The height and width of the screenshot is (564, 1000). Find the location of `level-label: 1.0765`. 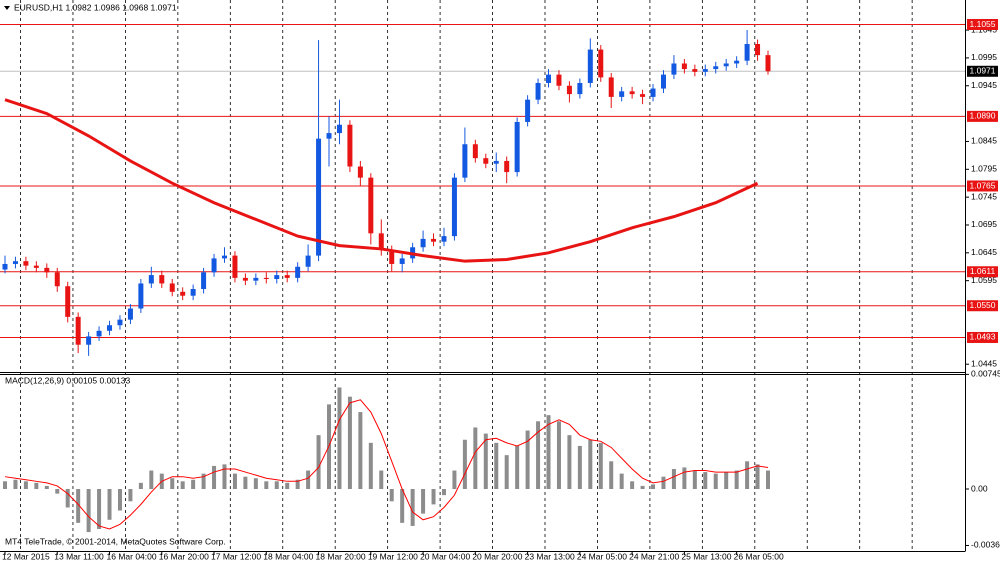

level-label: 1.0765 is located at coordinates (983, 185).